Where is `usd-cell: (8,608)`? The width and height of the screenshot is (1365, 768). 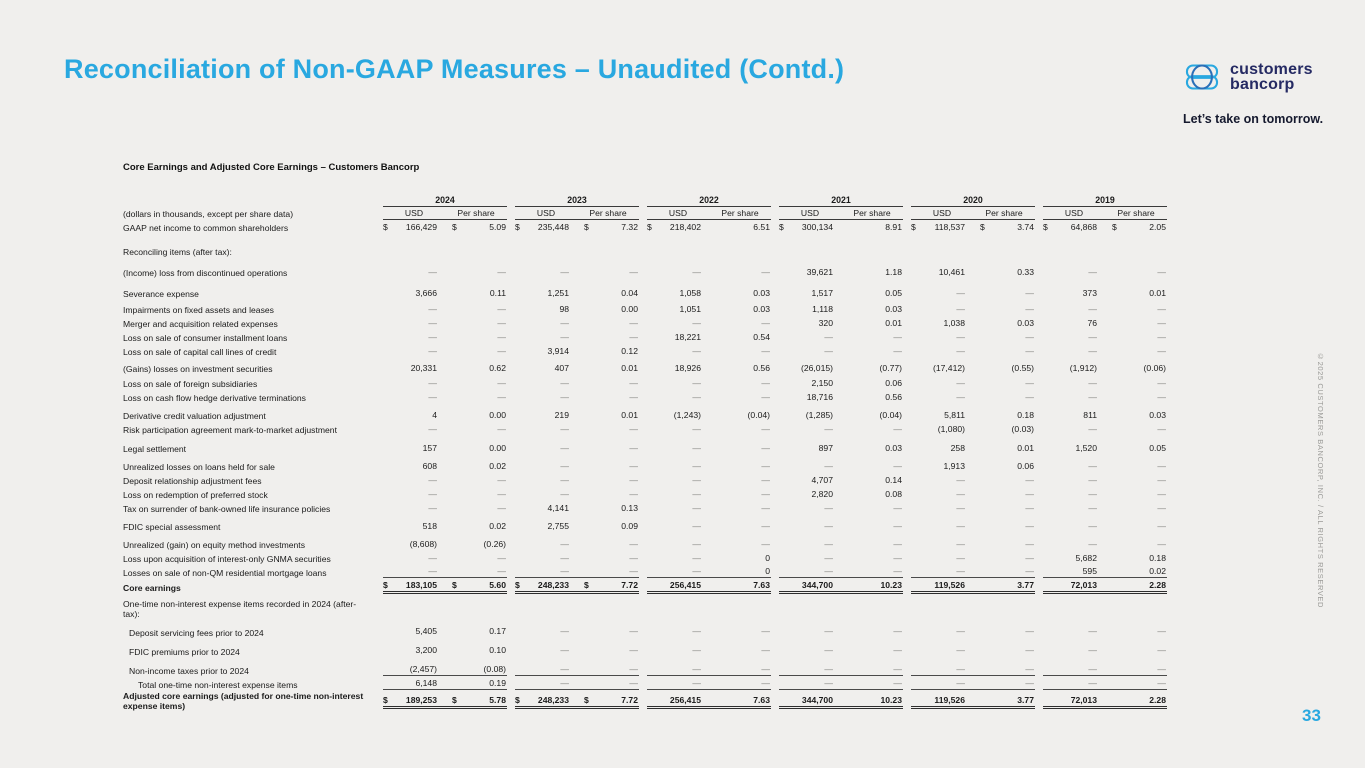
usd-cell: (8,608) is located at coordinates (417, 544).